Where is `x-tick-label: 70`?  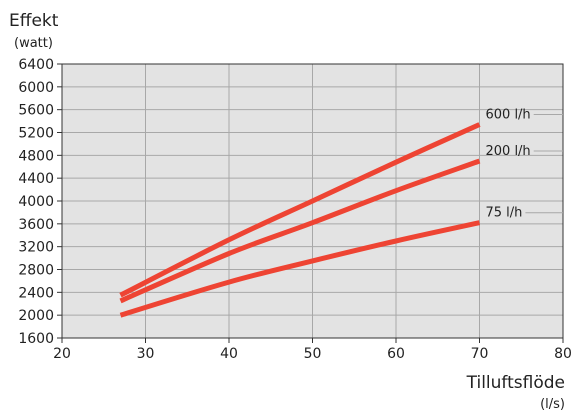
x-tick-label: 70 is located at coordinates (480, 354).